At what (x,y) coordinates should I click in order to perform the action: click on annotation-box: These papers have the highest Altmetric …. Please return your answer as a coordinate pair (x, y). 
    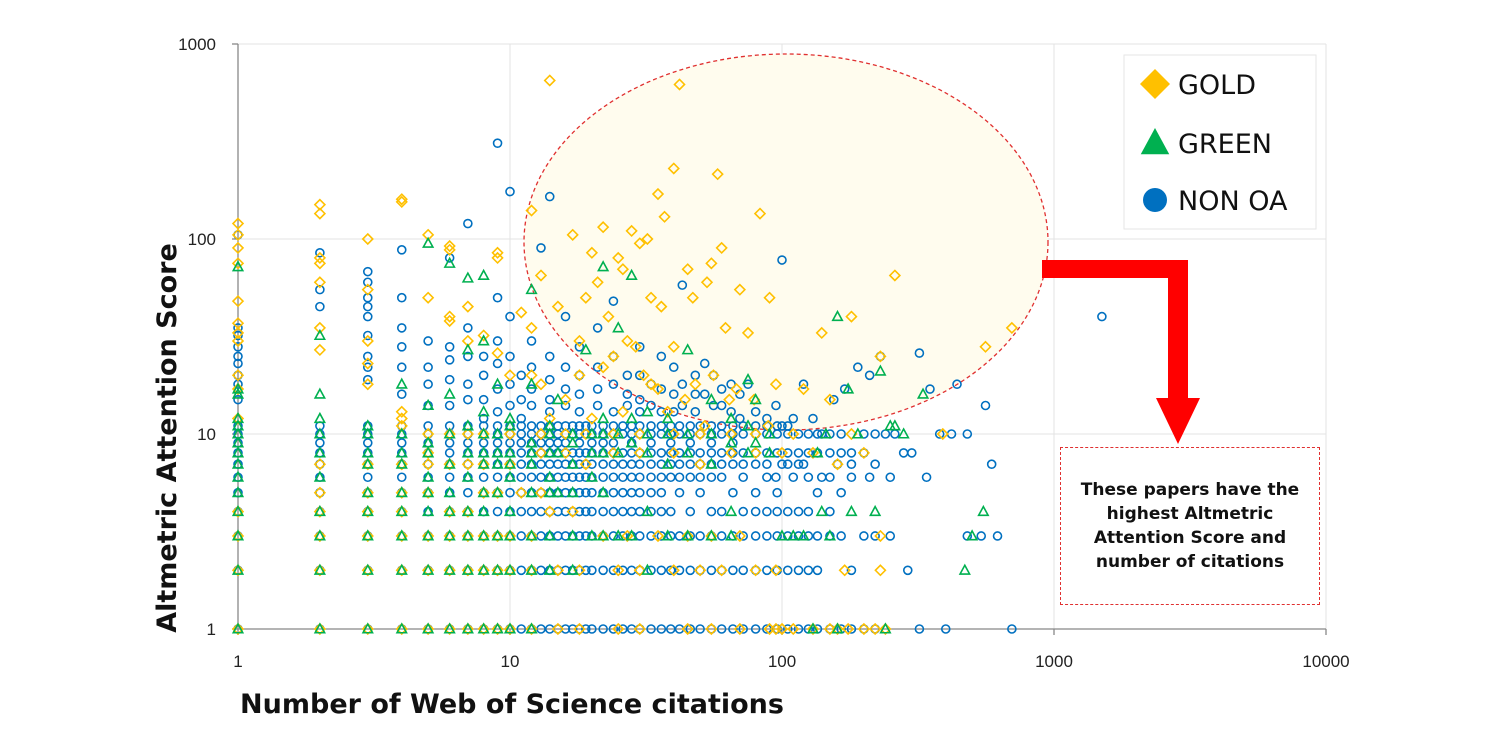
    Looking at the image, I should click on (1190, 526).